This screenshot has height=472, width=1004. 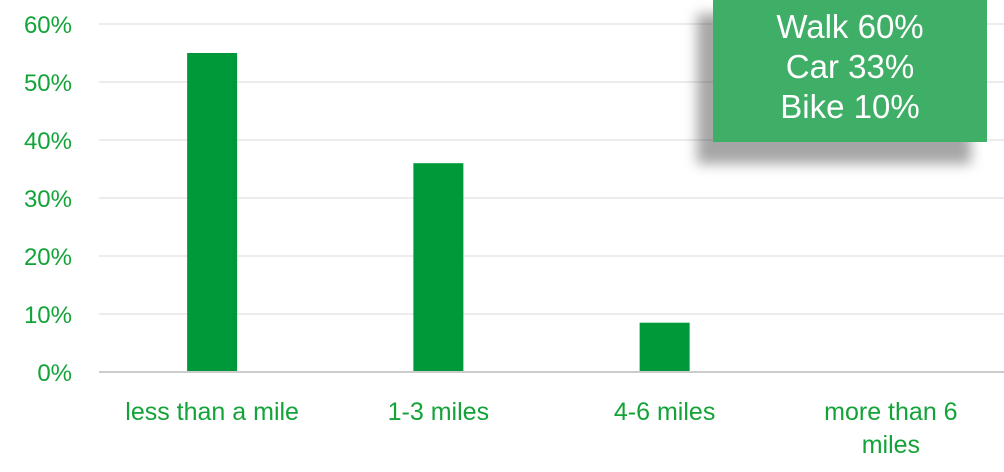 I want to click on y-tick-label: 0%, so click(x=54, y=373).